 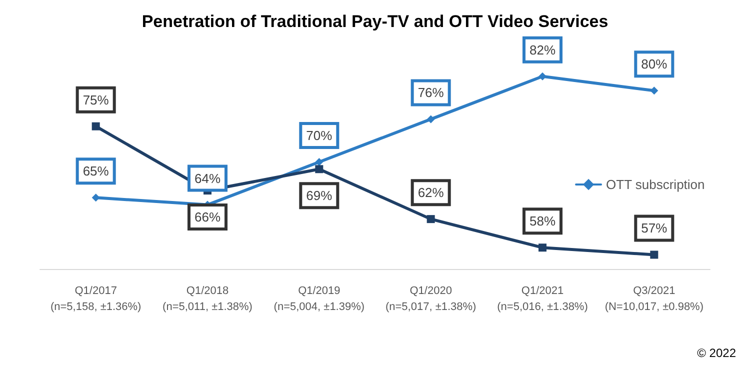 I want to click on data-label: 69%, so click(x=319, y=196).